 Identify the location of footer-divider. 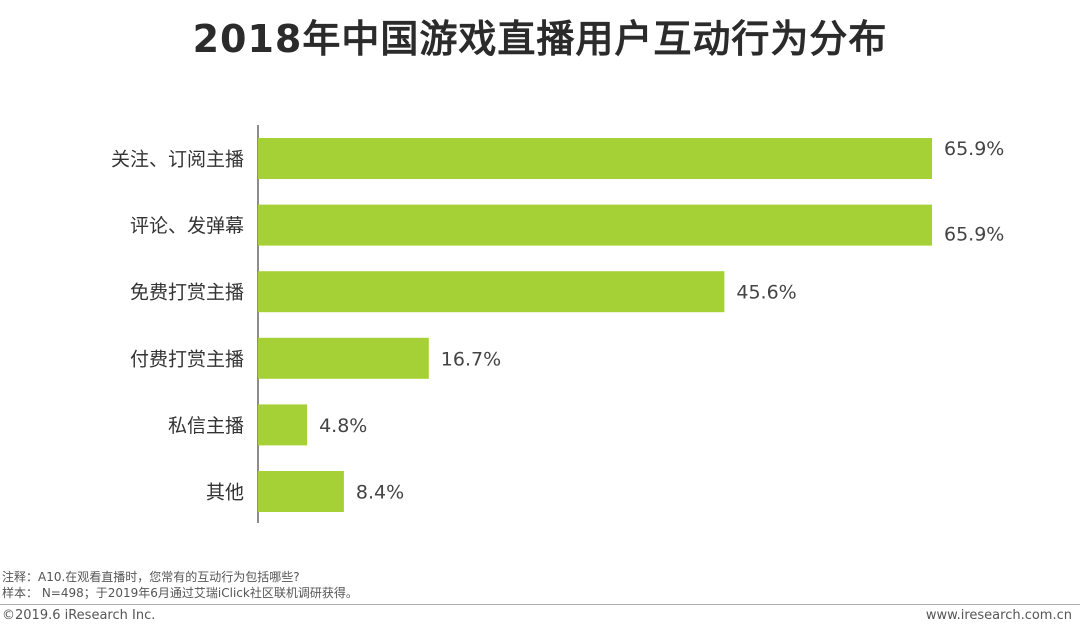
(540, 604).